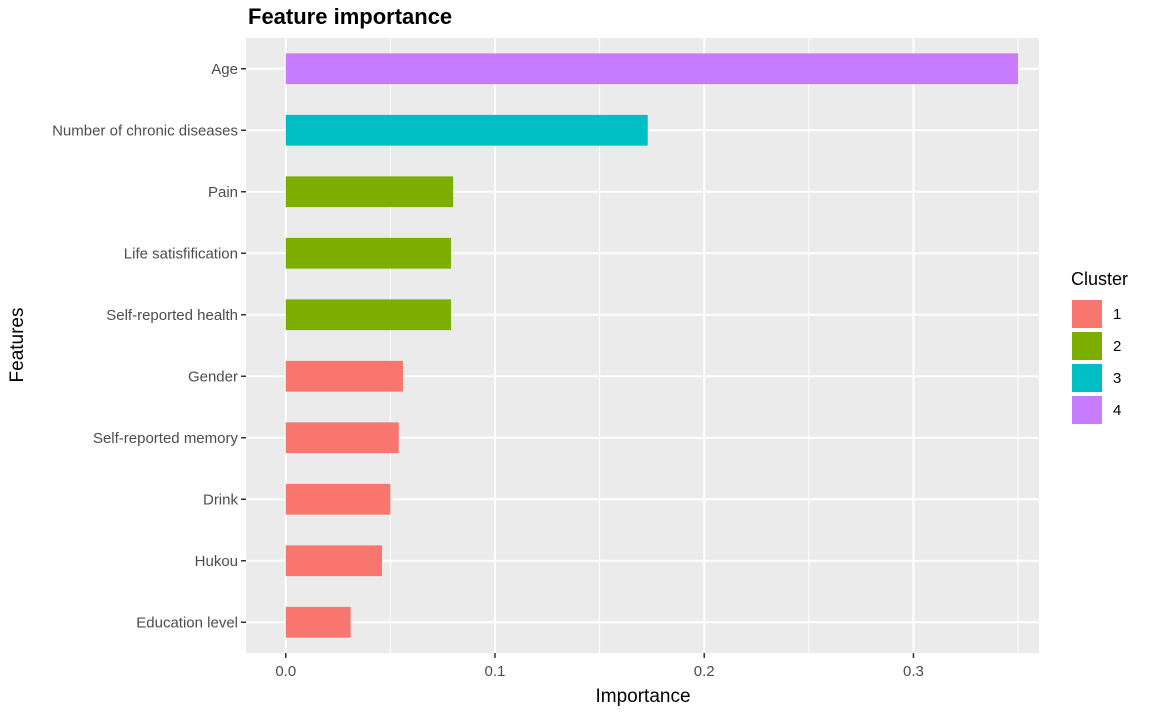 The height and width of the screenshot is (716, 1149). I want to click on legend-label-1: 1, so click(1117, 314).